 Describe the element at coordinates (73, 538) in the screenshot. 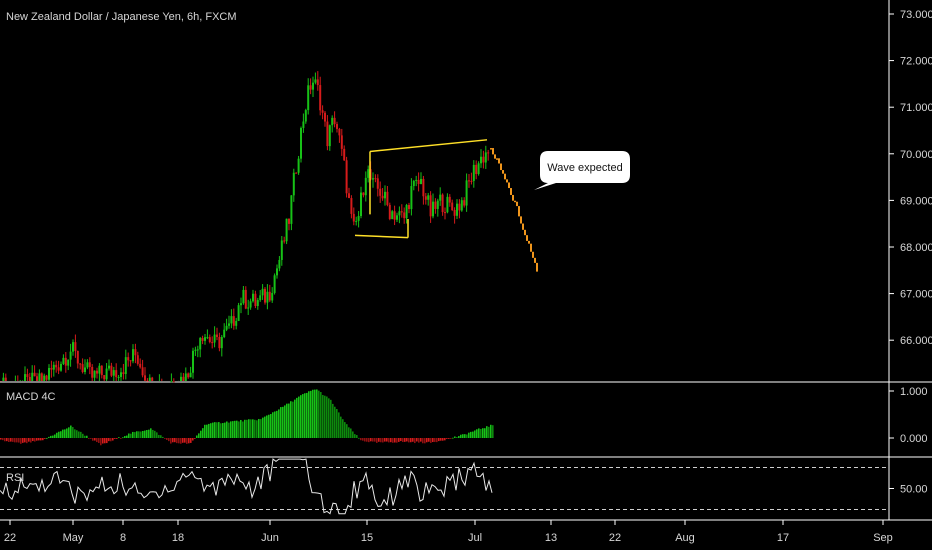

I see `time-tick-label: May` at that location.